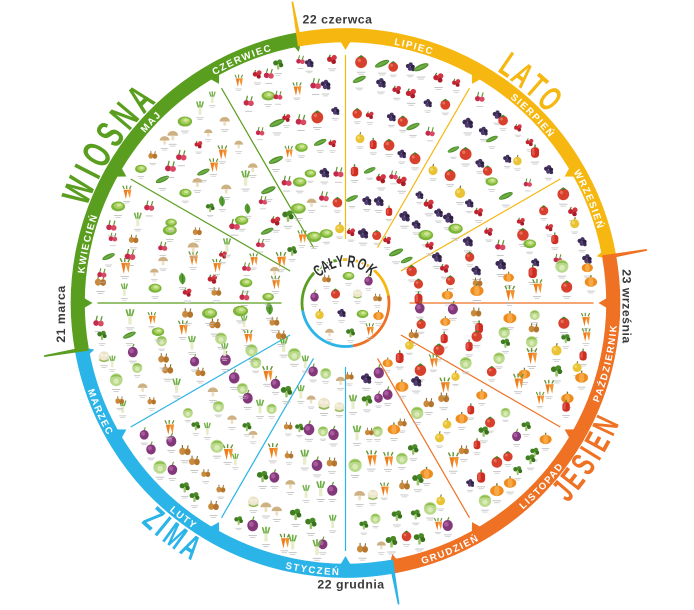 This screenshot has height=610, width=694. What do you see at coordinates (627, 306) in the screenshot?
I see `svg-text: 23 września` at bounding box center [627, 306].